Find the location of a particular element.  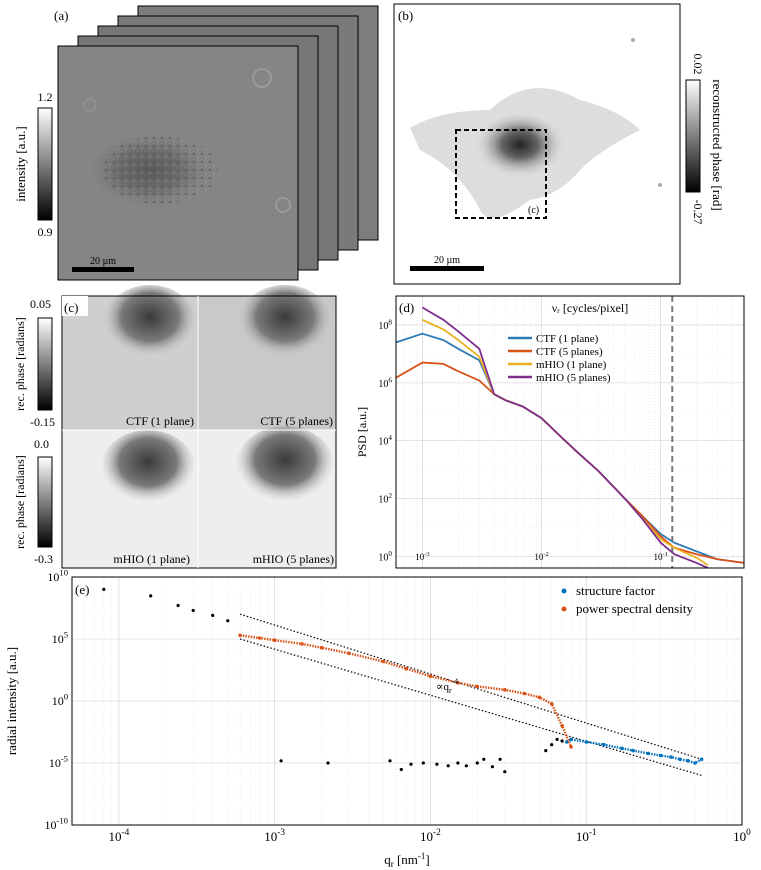

x-axis-label: νᵣ [cycles/pixel] is located at coordinates (590, 308).